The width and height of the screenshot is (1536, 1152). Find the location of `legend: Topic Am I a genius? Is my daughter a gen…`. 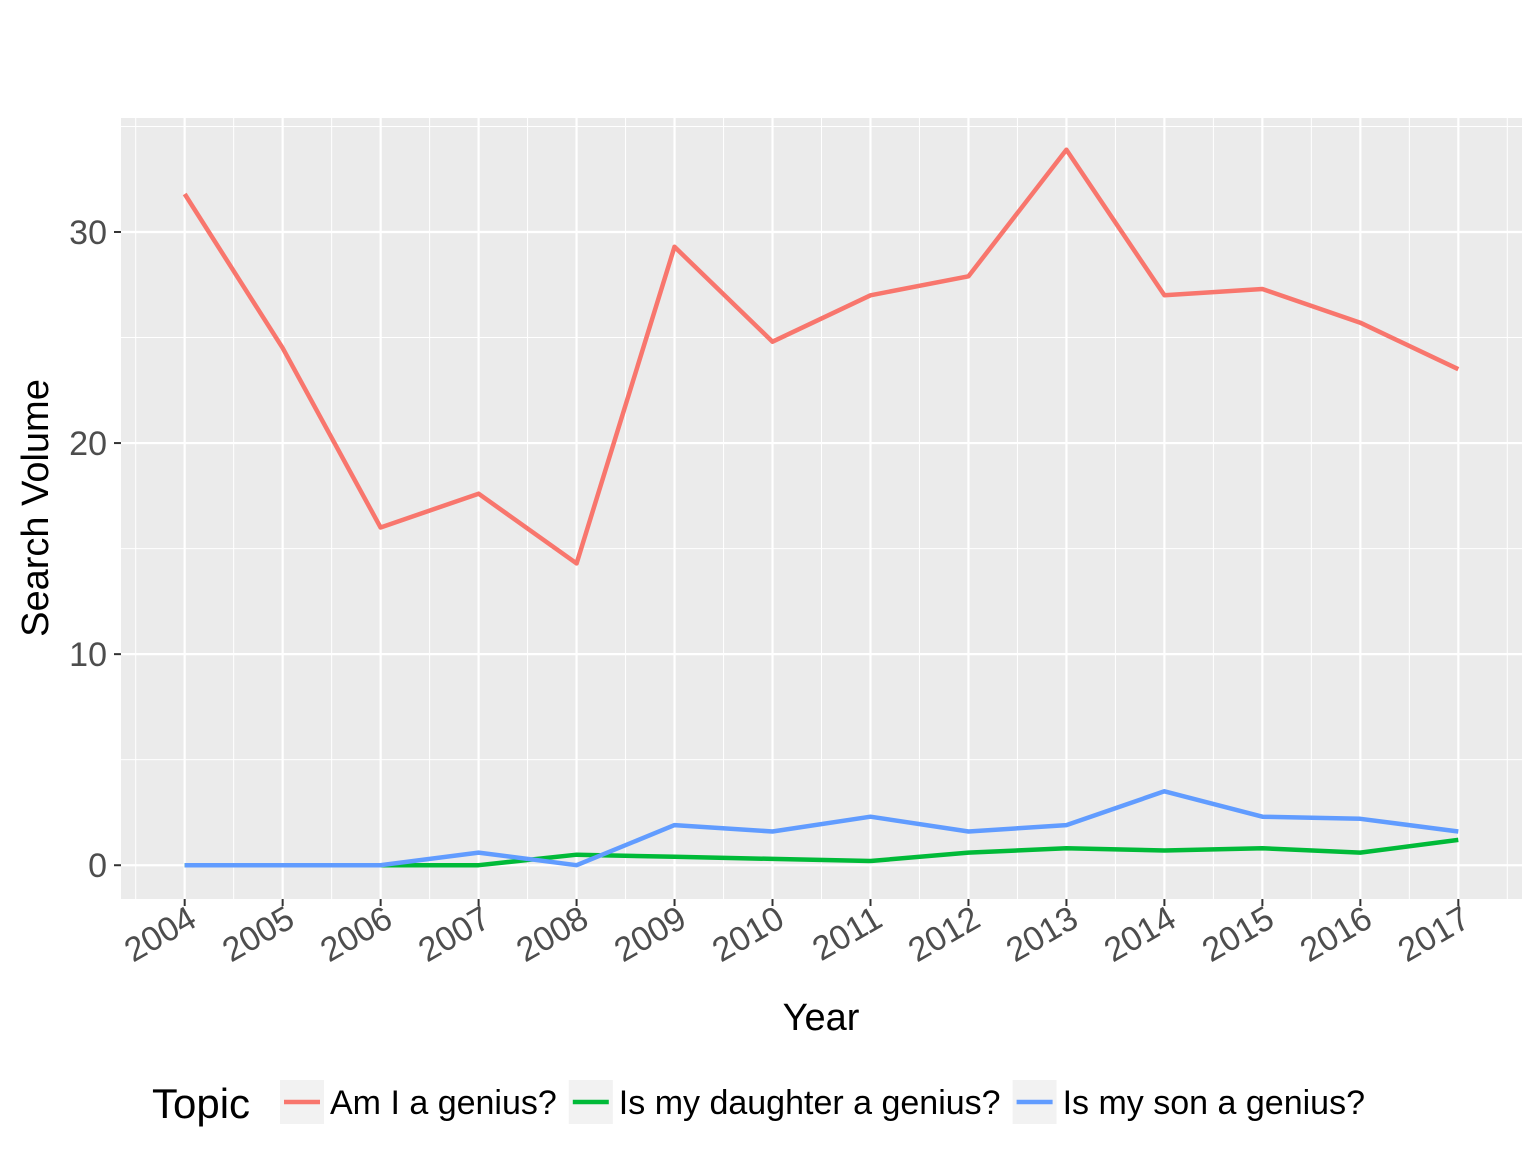

legend: Topic Am I a genius? Is my daughter a gen… is located at coordinates (758, 1103).